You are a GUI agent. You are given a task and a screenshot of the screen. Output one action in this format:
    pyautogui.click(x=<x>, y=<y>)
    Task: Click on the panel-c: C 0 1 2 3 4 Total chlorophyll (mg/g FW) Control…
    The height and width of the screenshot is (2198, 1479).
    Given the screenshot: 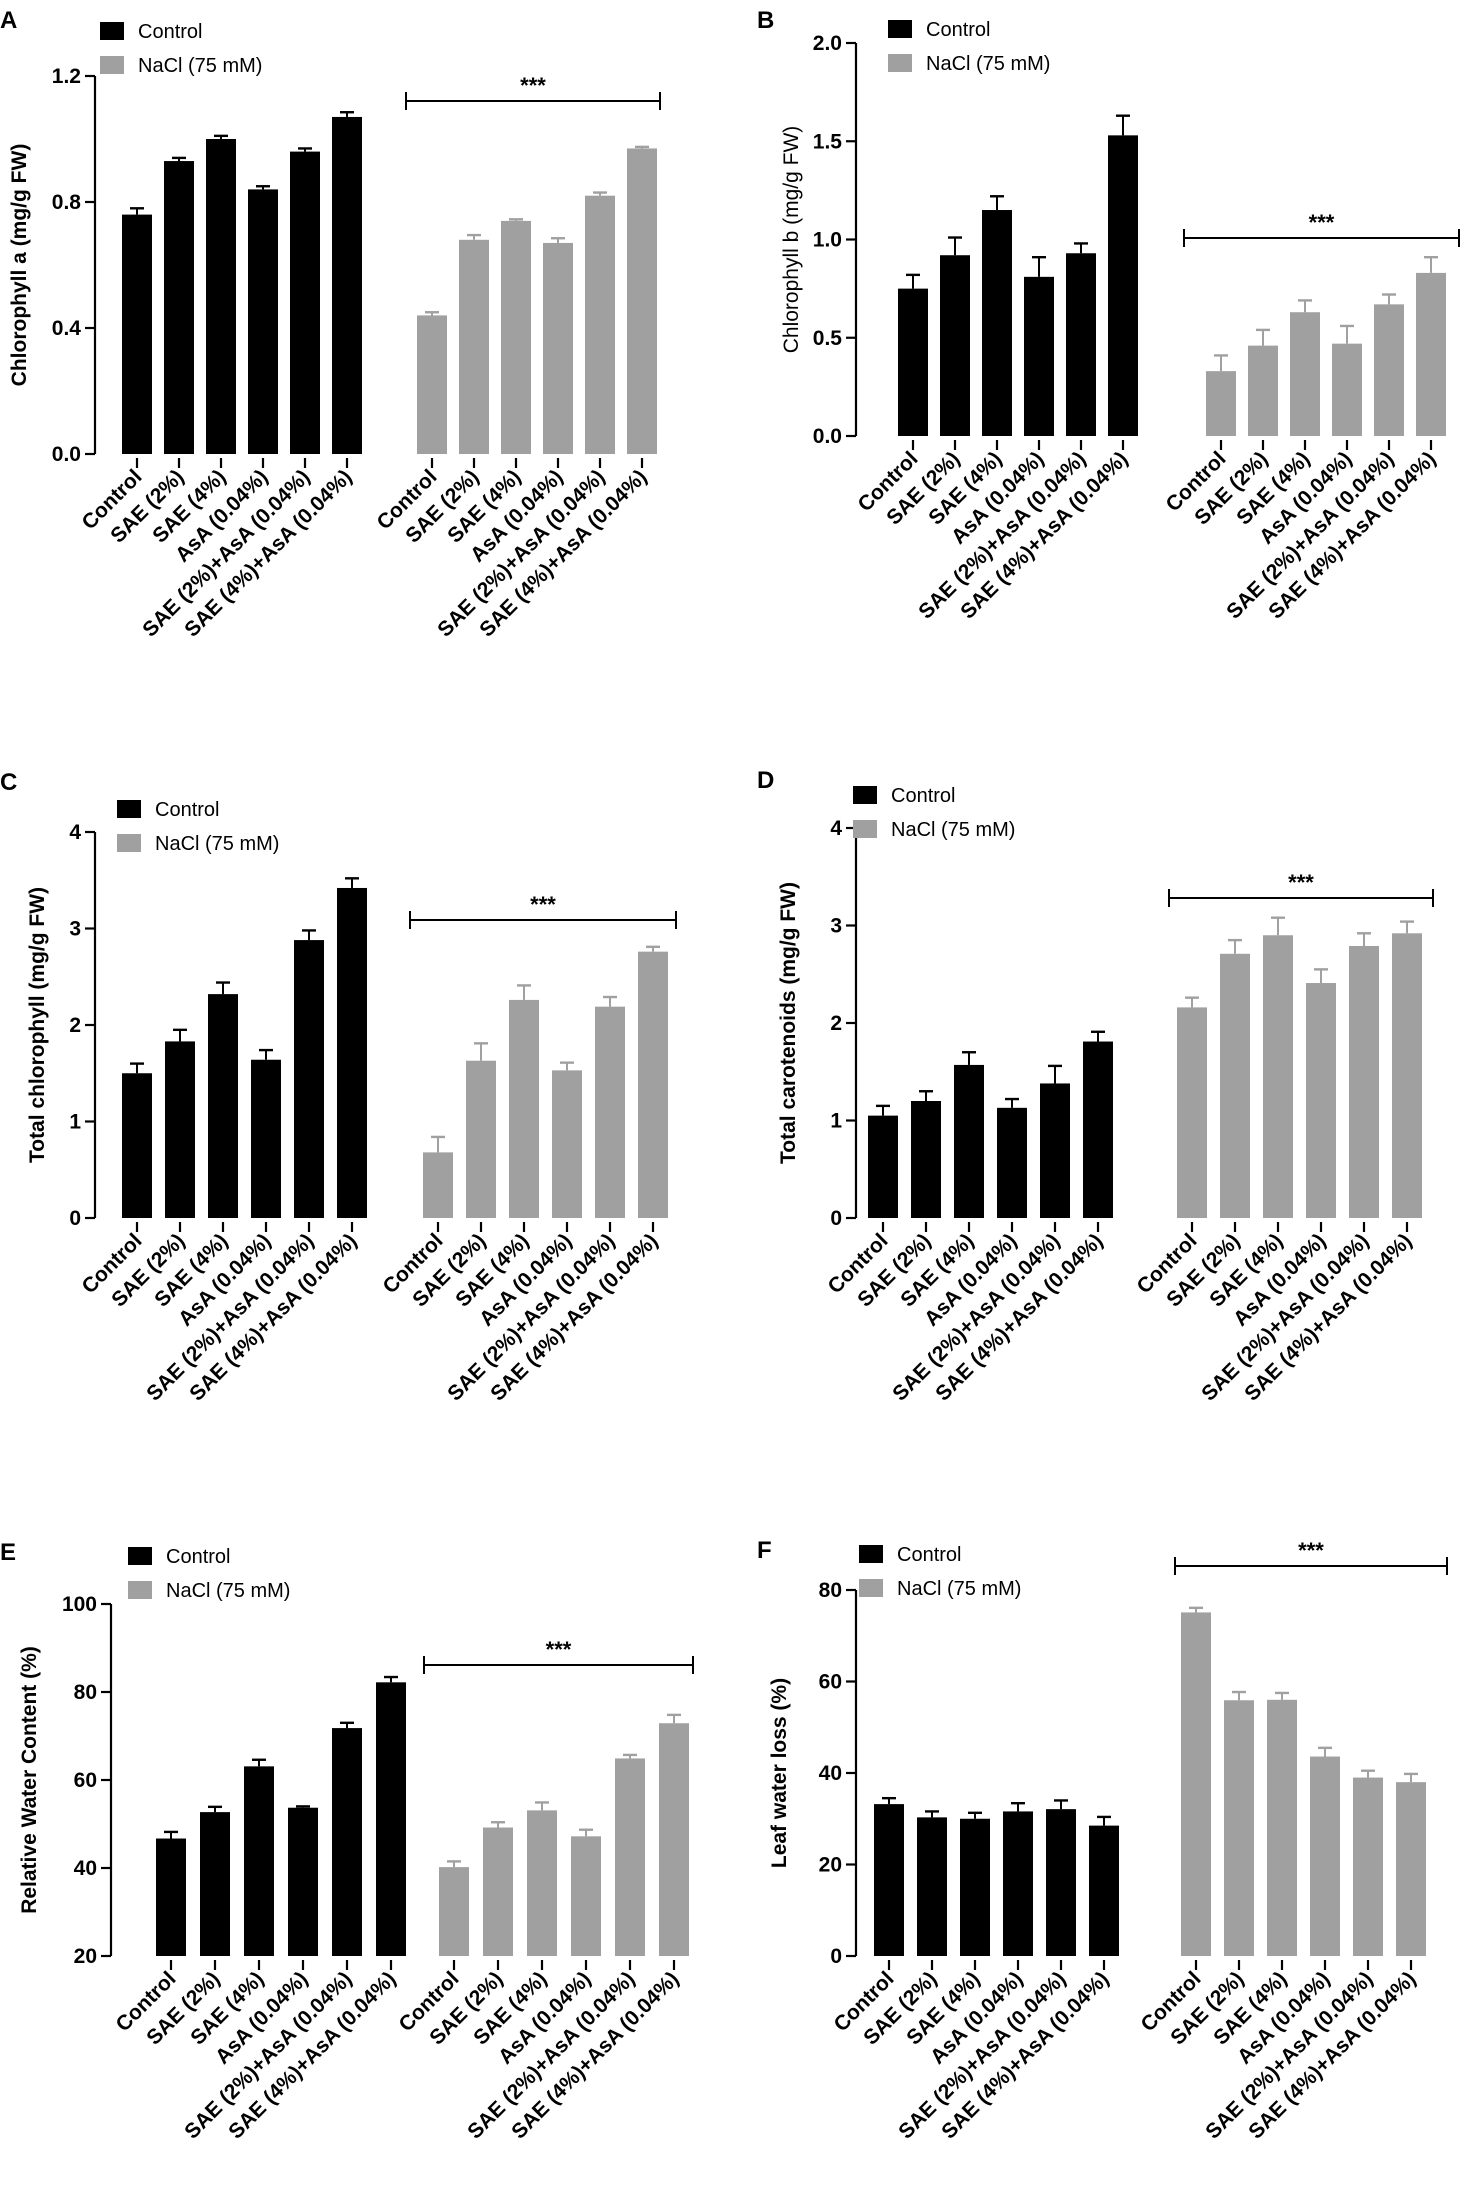 What is the action you would take?
    pyautogui.click(x=338, y=1087)
    